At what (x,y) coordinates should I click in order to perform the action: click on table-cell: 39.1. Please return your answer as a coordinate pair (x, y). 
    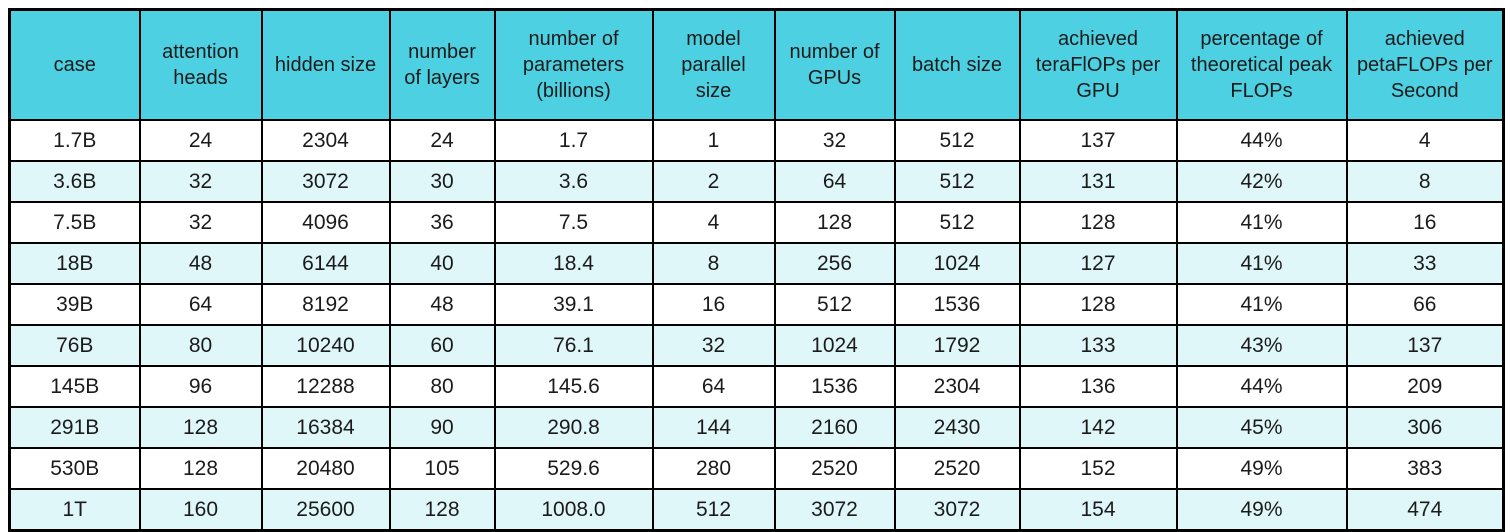
    Looking at the image, I should click on (573, 304).